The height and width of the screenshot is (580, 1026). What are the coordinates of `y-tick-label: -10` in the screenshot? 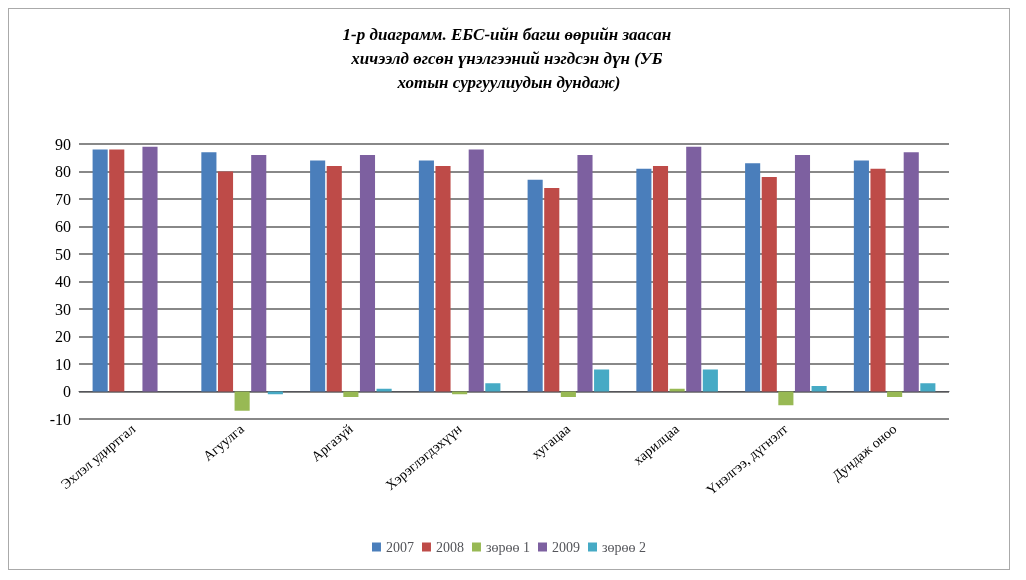 It's located at (60, 419).